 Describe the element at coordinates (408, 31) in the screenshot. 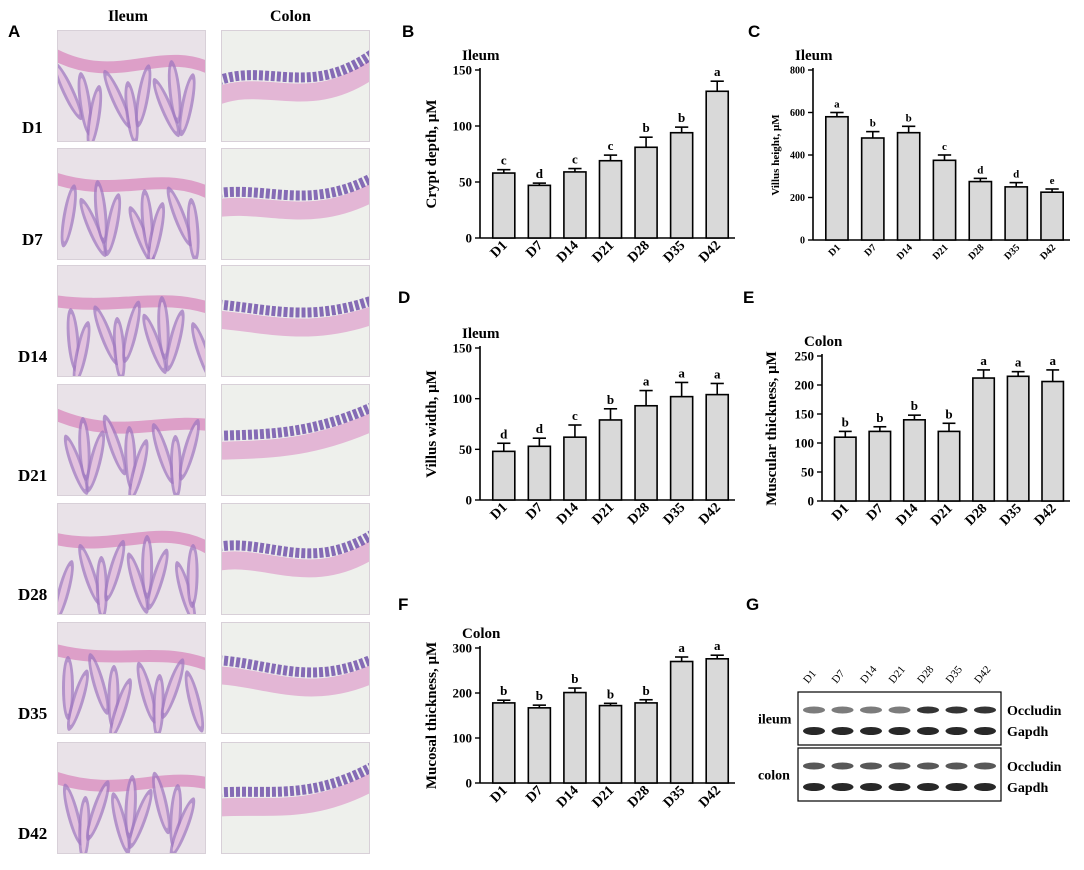

I see `panel-label-b: B` at that location.